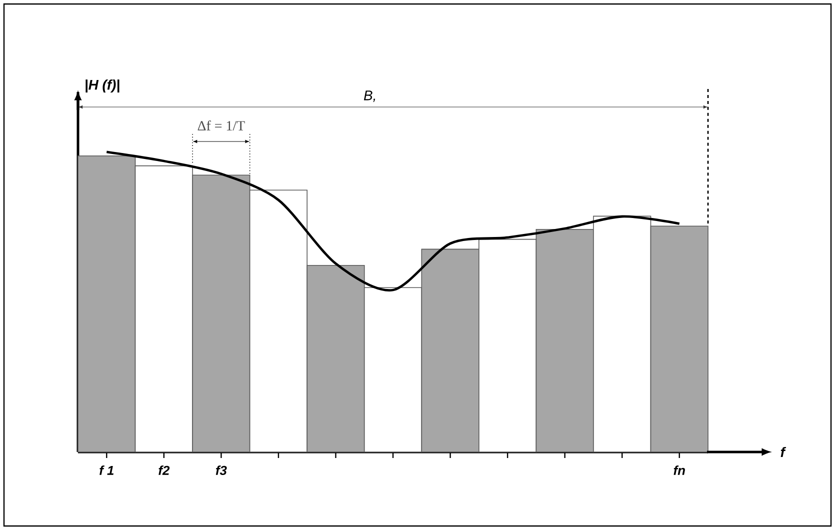  Describe the element at coordinates (783, 452) in the screenshot. I see `text: f` at that location.